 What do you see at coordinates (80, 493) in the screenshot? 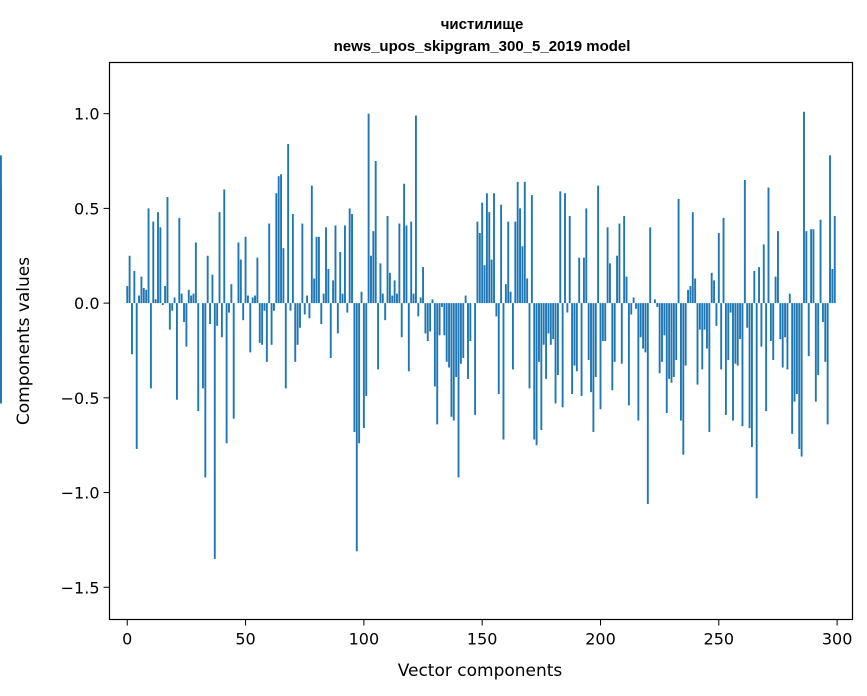
I see `y-tick-label: −1.0` at bounding box center [80, 493].